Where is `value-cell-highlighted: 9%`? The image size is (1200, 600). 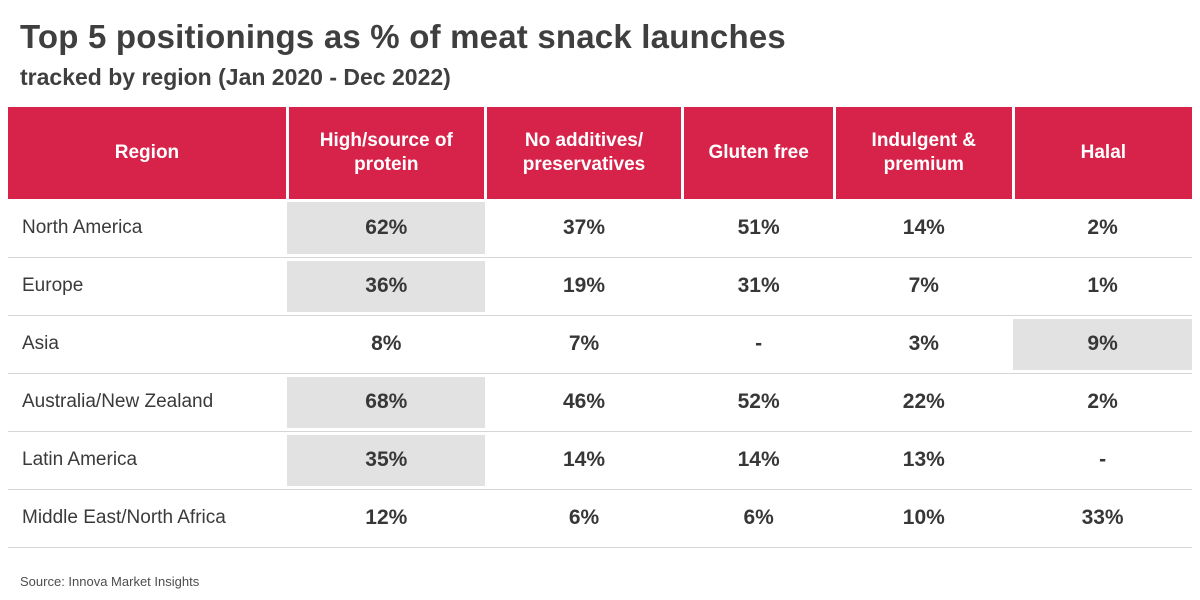 value-cell-highlighted: 9% is located at coordinates (1102, 344).